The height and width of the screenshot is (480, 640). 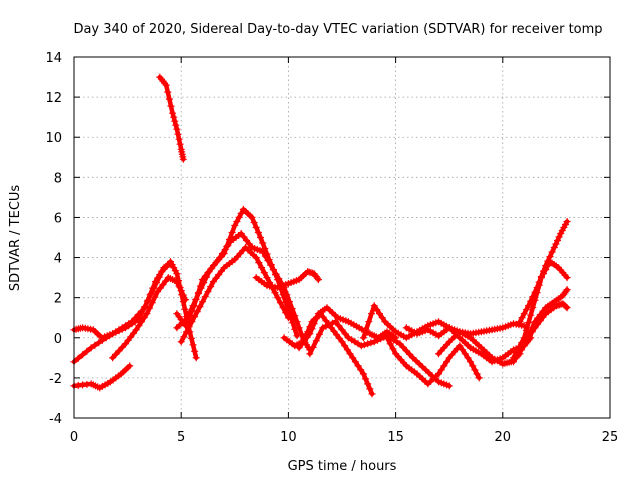 I want to click on y-tick-label: 6, so click(x=58, y=218).